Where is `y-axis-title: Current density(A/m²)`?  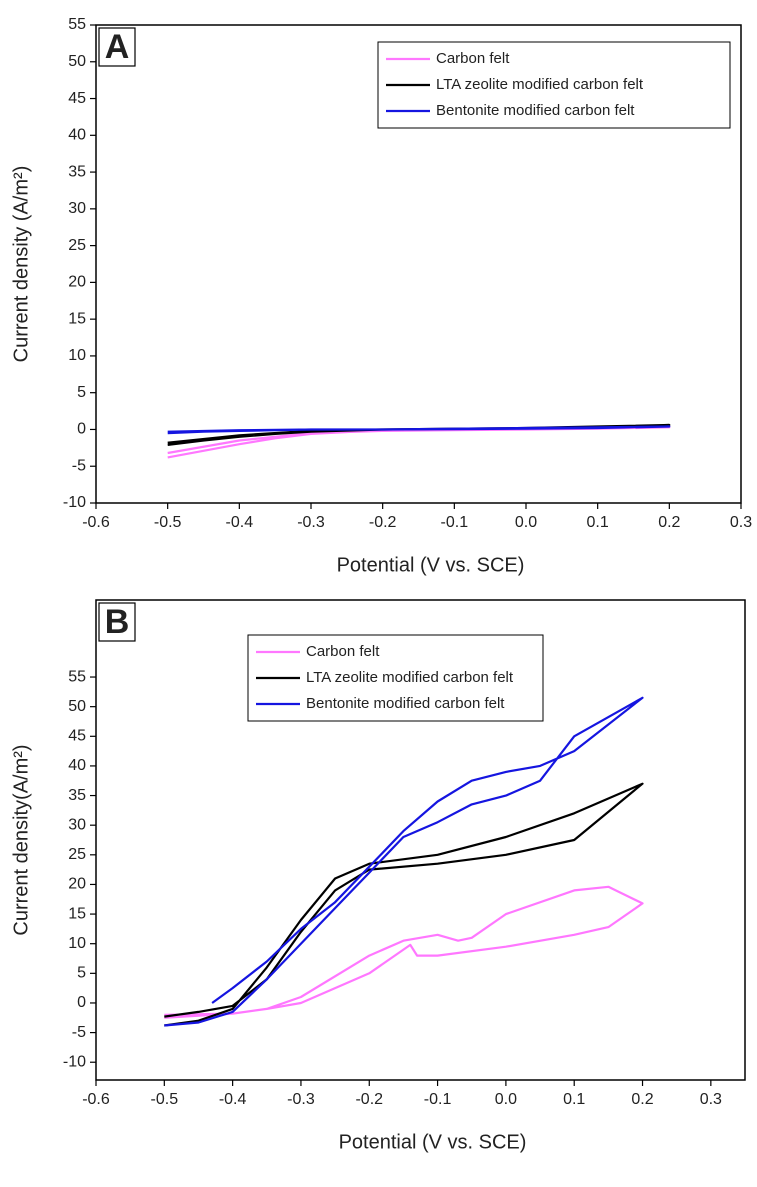
y-axis-title: Current density(A/m²) is located at coordinates (21, 839).